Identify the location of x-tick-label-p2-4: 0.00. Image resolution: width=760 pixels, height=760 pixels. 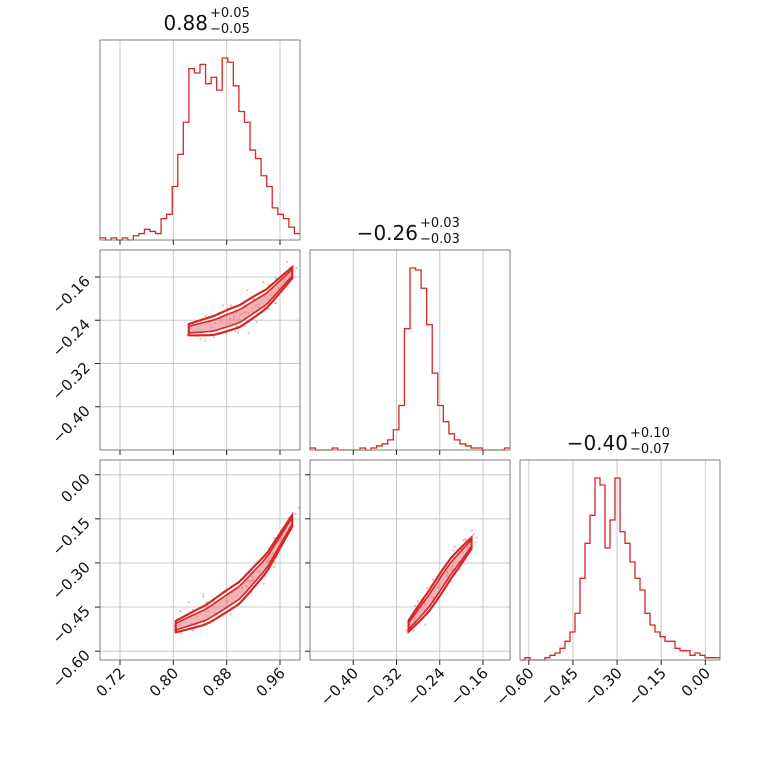
(696, 682).